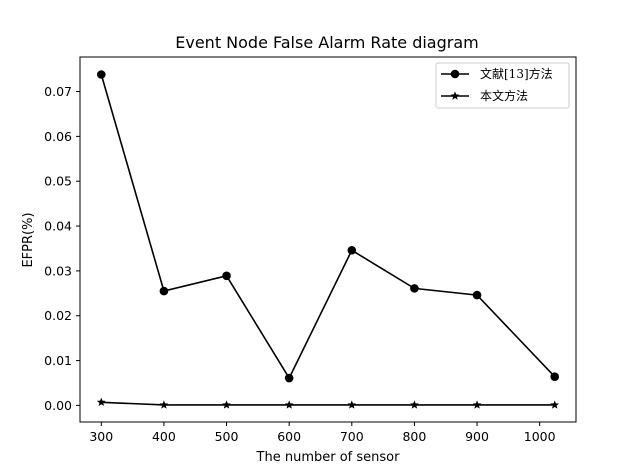 This screenshot has height=473, width=640. What do you see at coordinates (502, 85) in the screenshot?
I see `legend-box` at bounding box center [502, 85].